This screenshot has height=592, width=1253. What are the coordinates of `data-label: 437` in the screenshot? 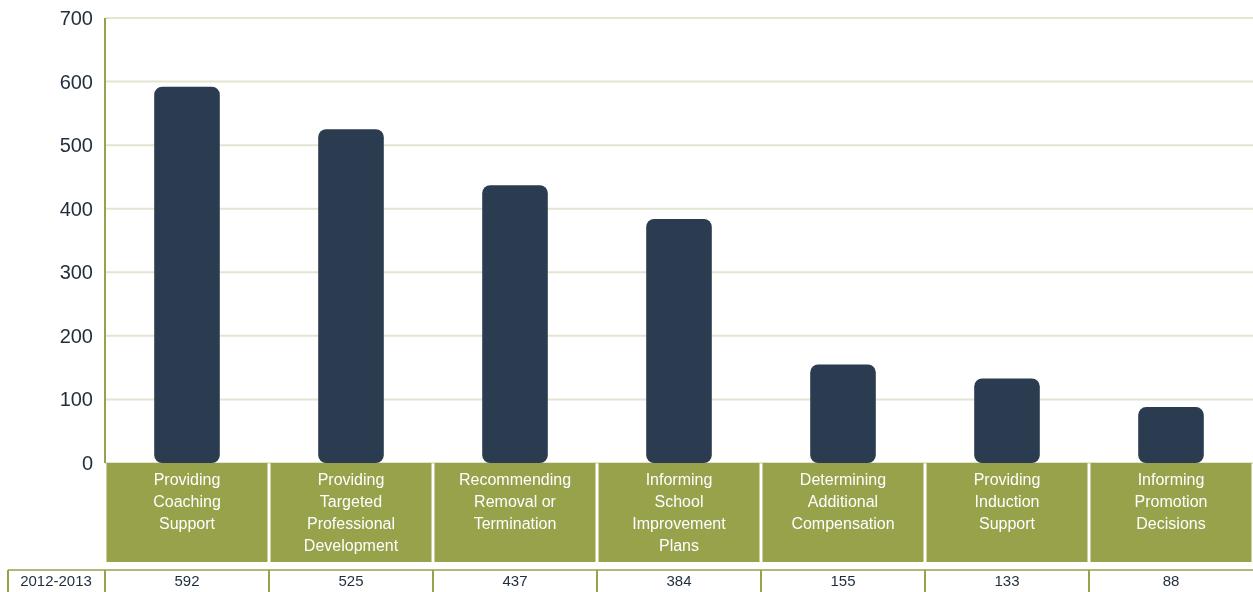 It's located at (515, 580).